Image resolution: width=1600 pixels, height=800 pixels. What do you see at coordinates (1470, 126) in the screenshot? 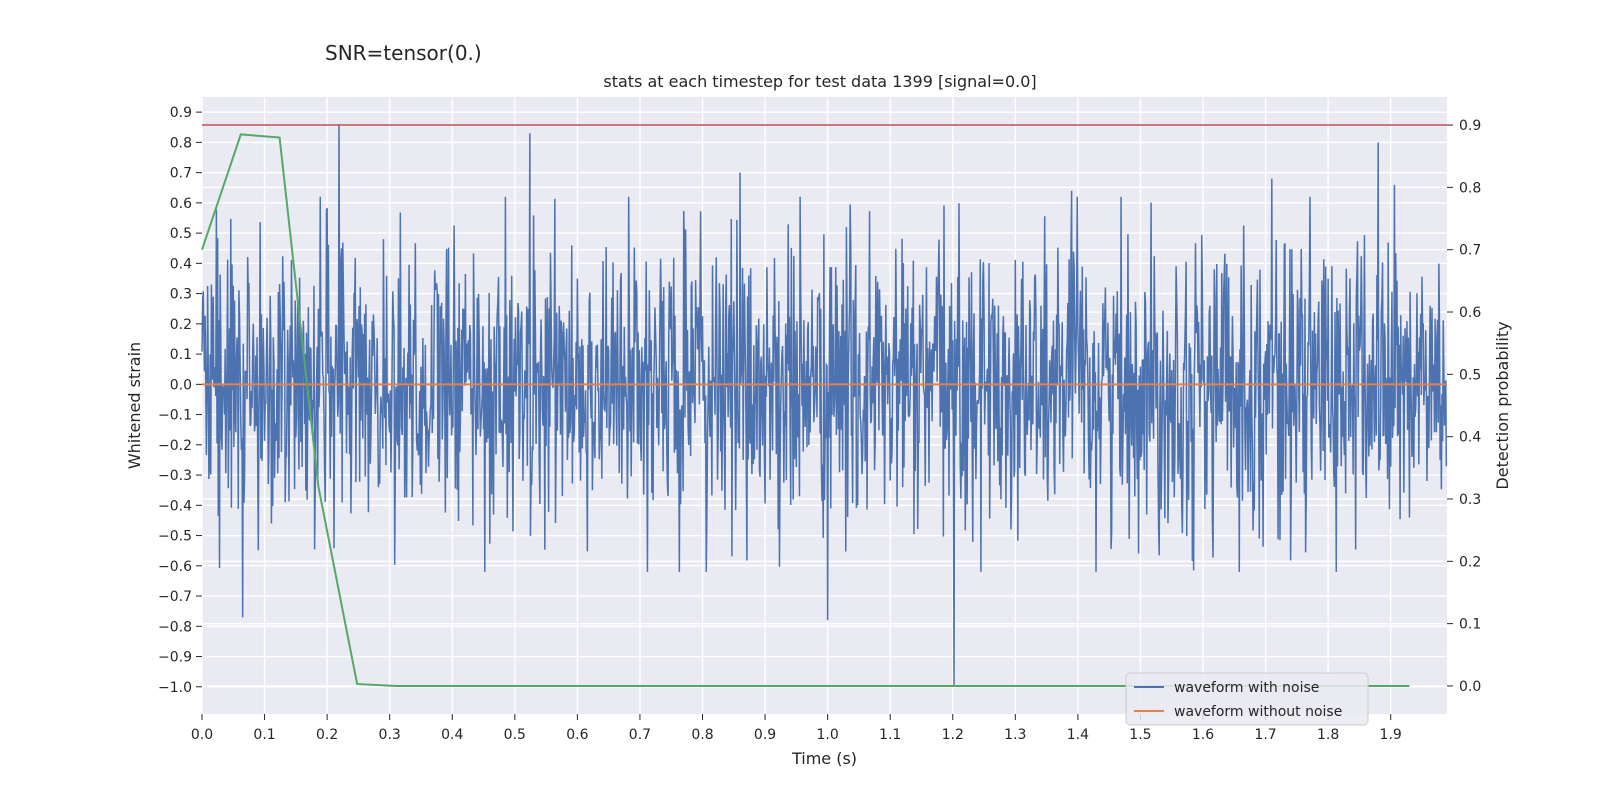
I see `y2-tick-label: 0.9` at bounding box center [1470, 126].